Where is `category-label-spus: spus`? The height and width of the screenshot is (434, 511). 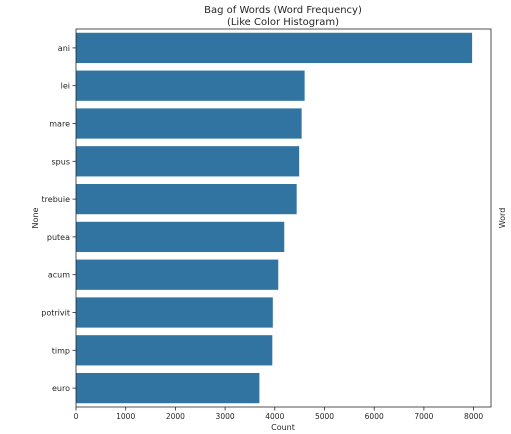 category-label-spus: spus is located at coordinates (61, 161).